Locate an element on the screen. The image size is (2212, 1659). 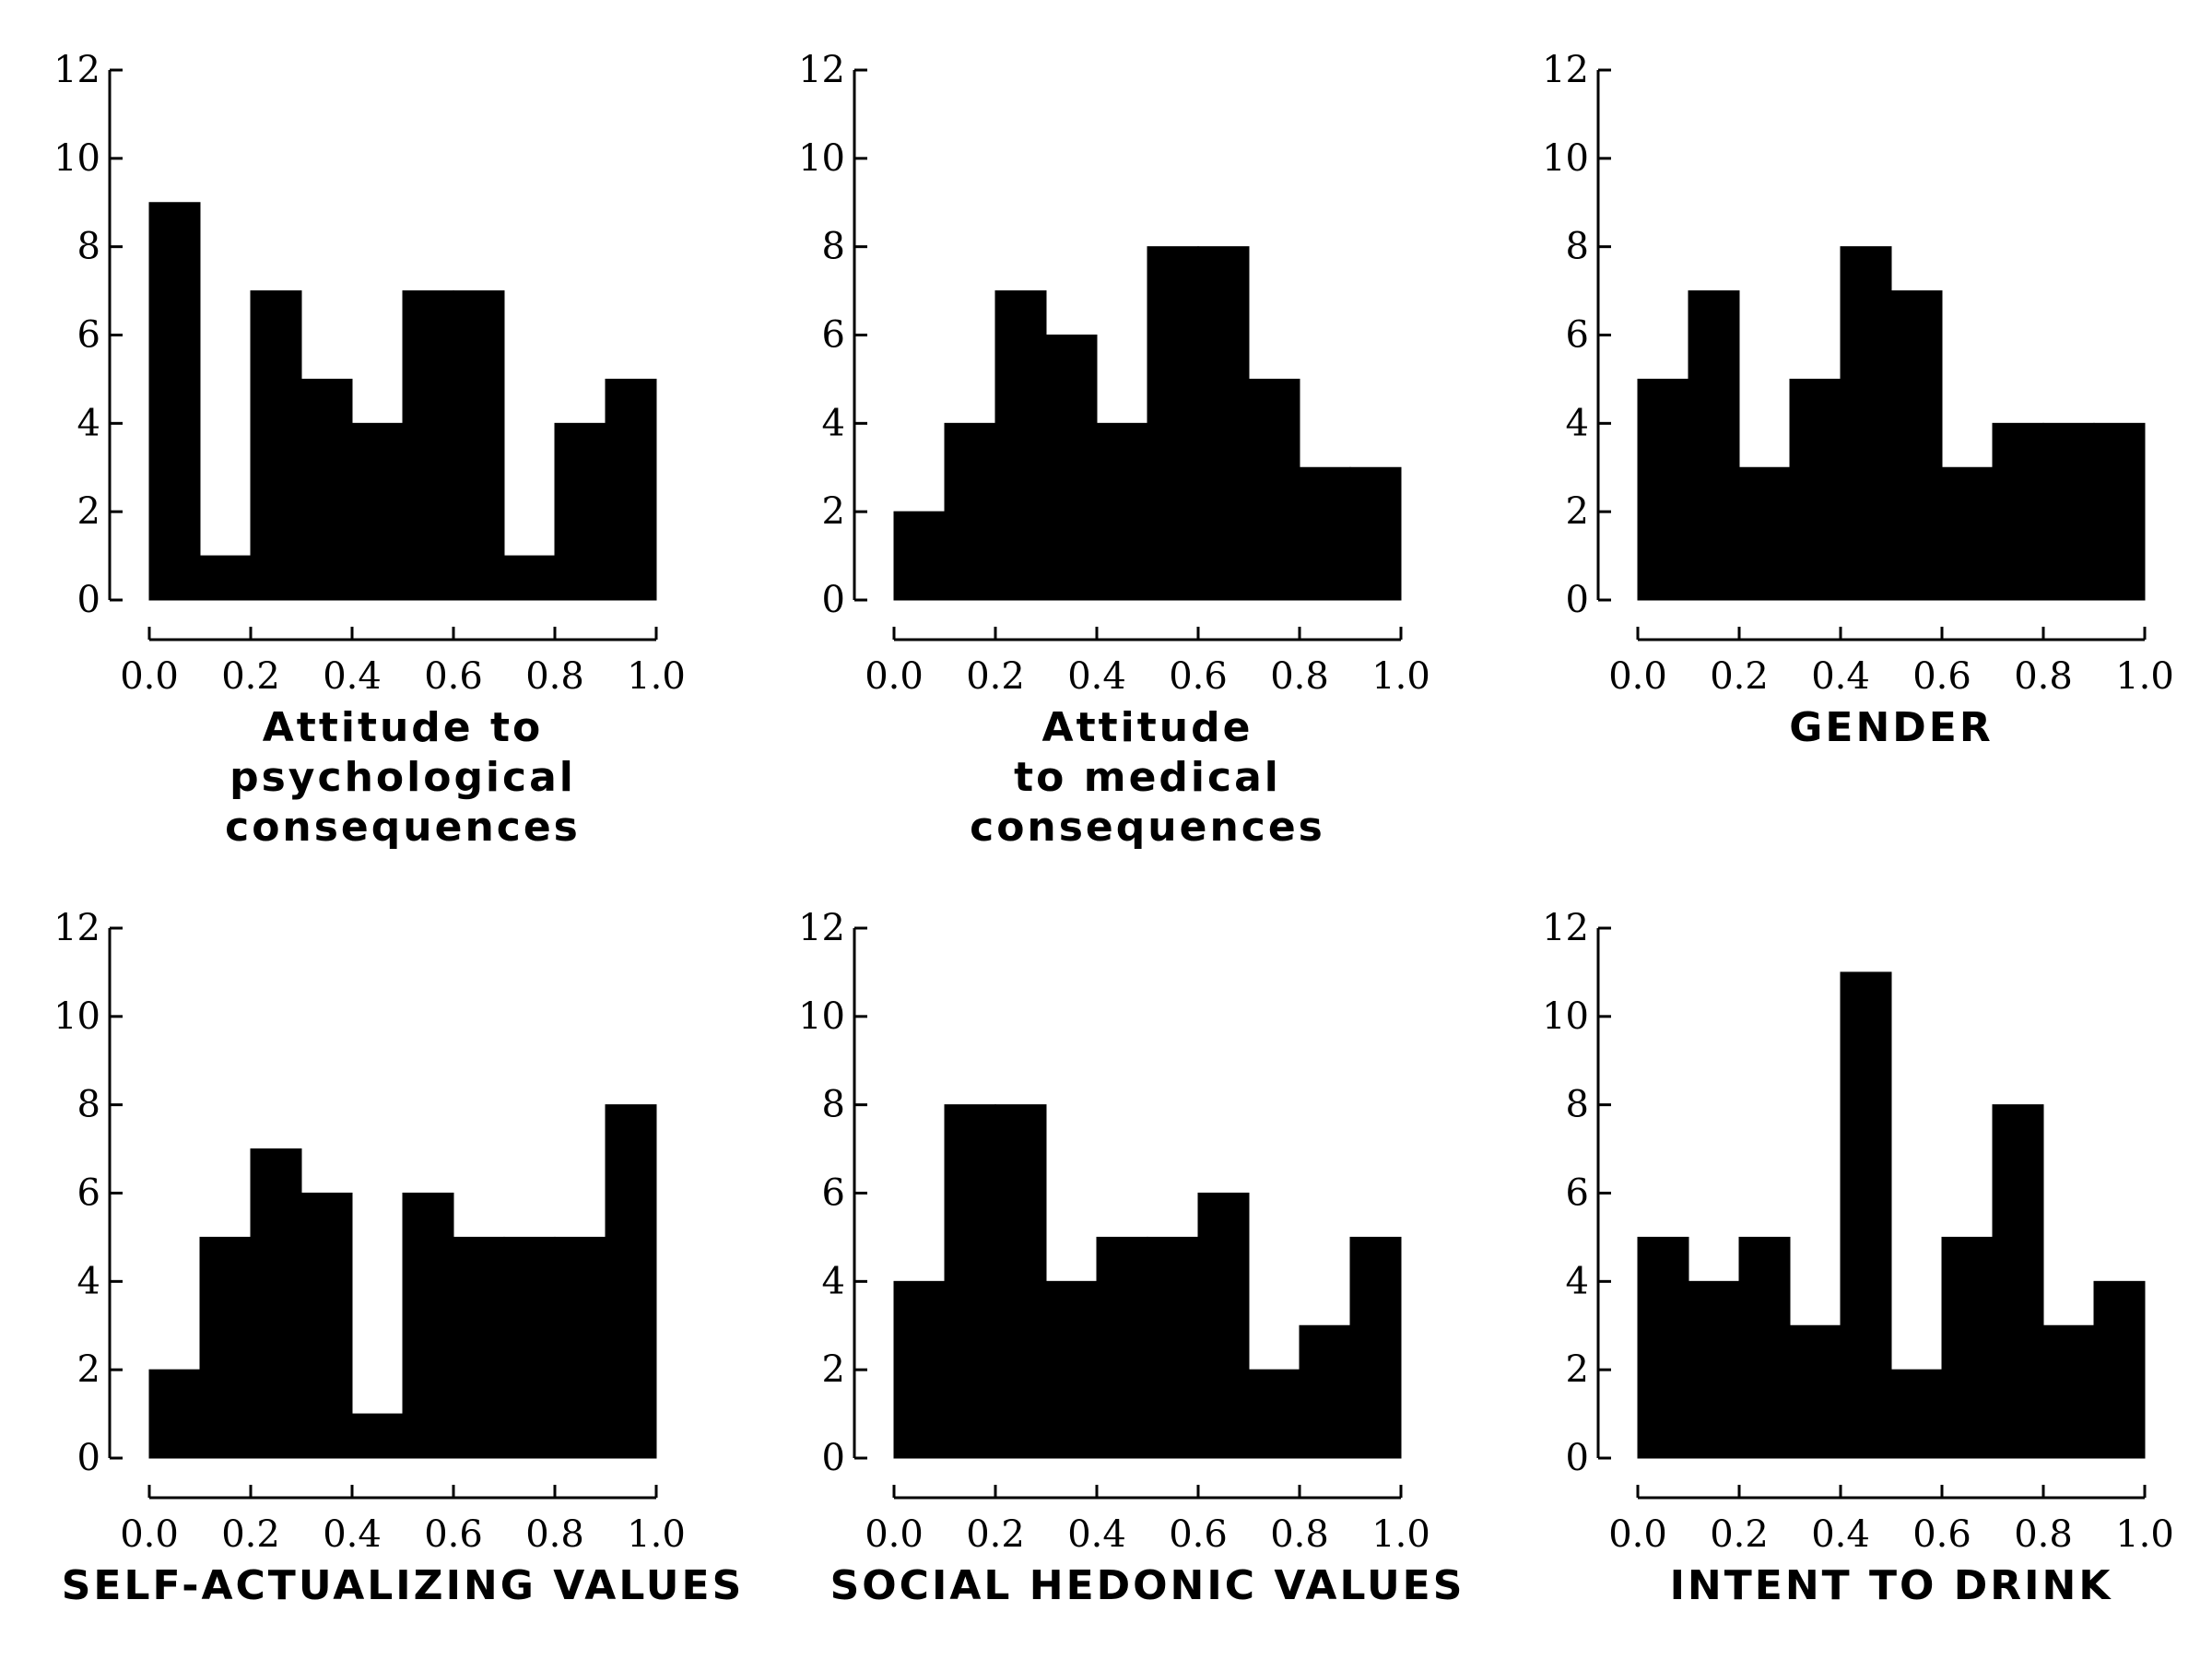
panel-title: Attitude to psychological consequences is located at coordinates (403, 777).